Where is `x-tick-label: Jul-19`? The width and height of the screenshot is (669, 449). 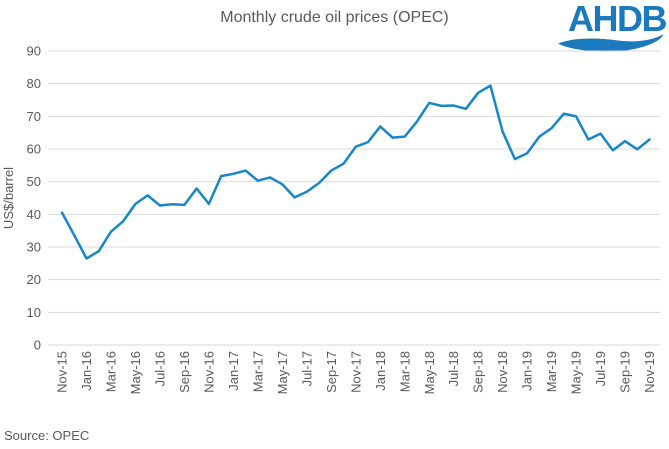 x-tick-label: Jul-19 is located at coordinates (600, 368).